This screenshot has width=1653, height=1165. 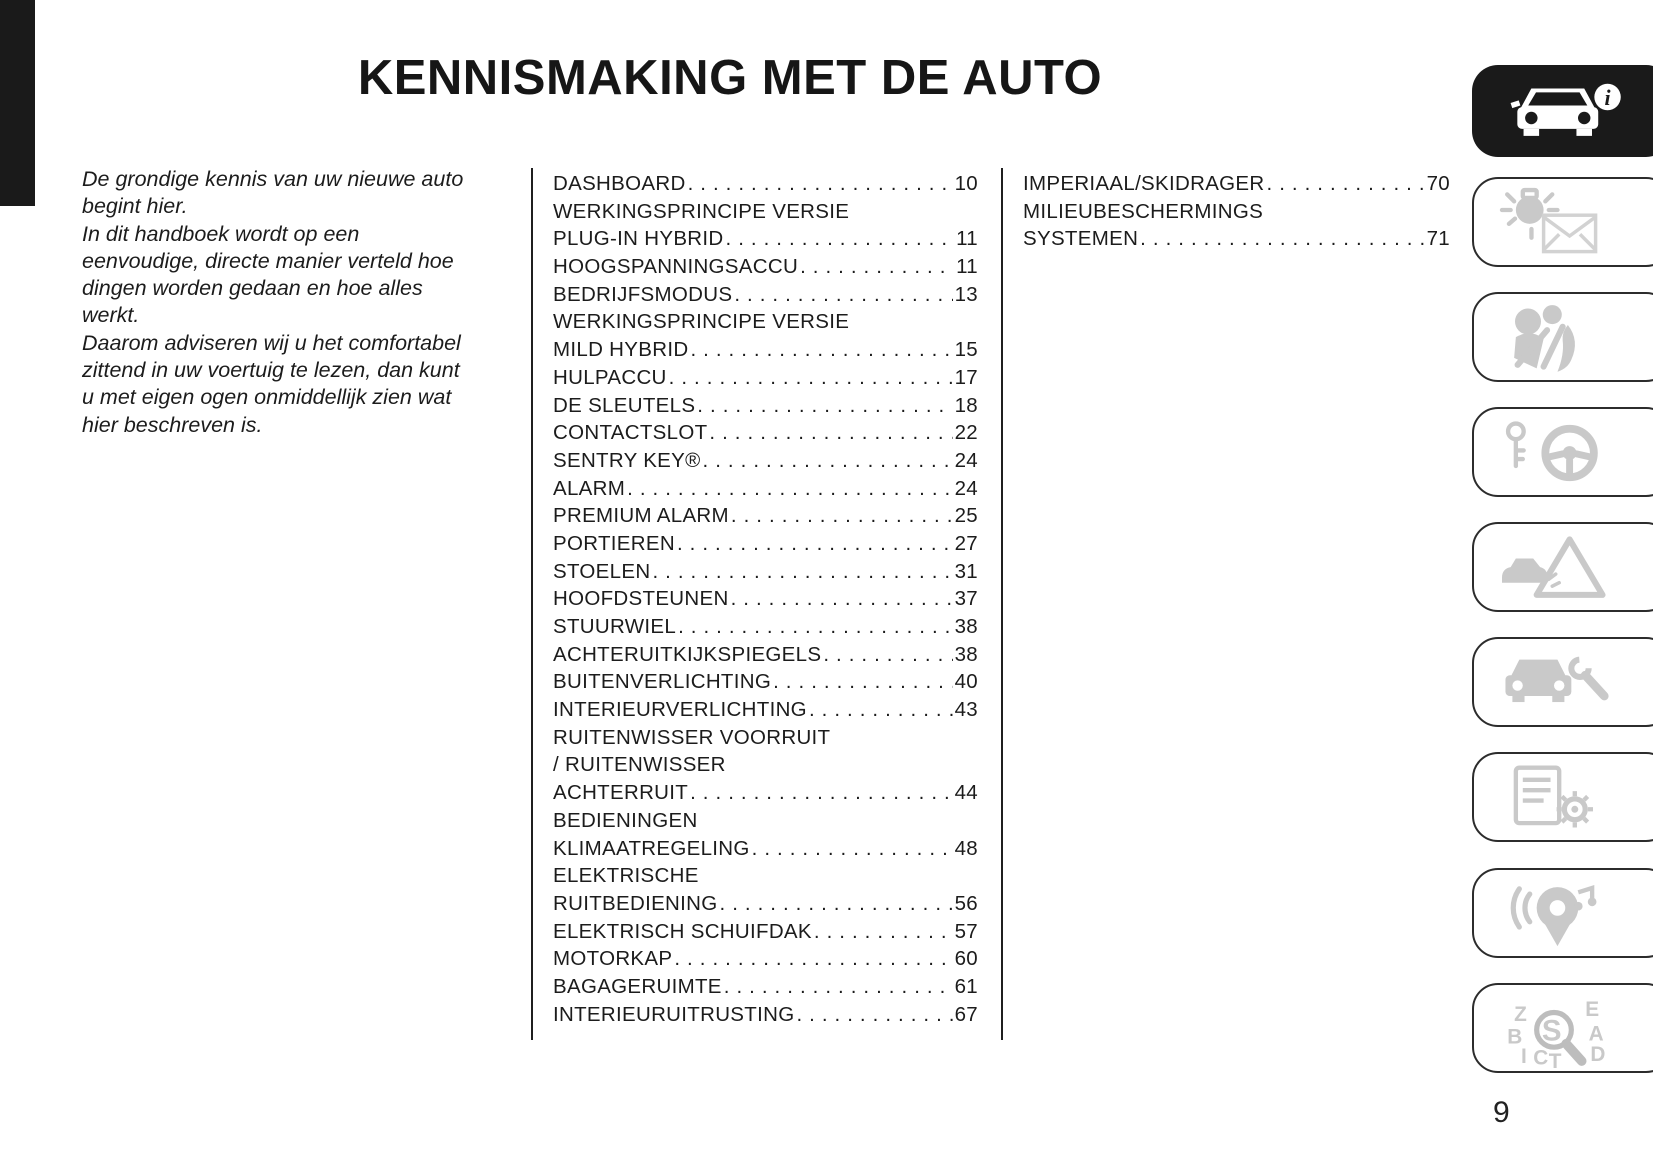 I want to click on toc-entry: MILIEUBESCHERMINGS, so click(x=1236, y=212).